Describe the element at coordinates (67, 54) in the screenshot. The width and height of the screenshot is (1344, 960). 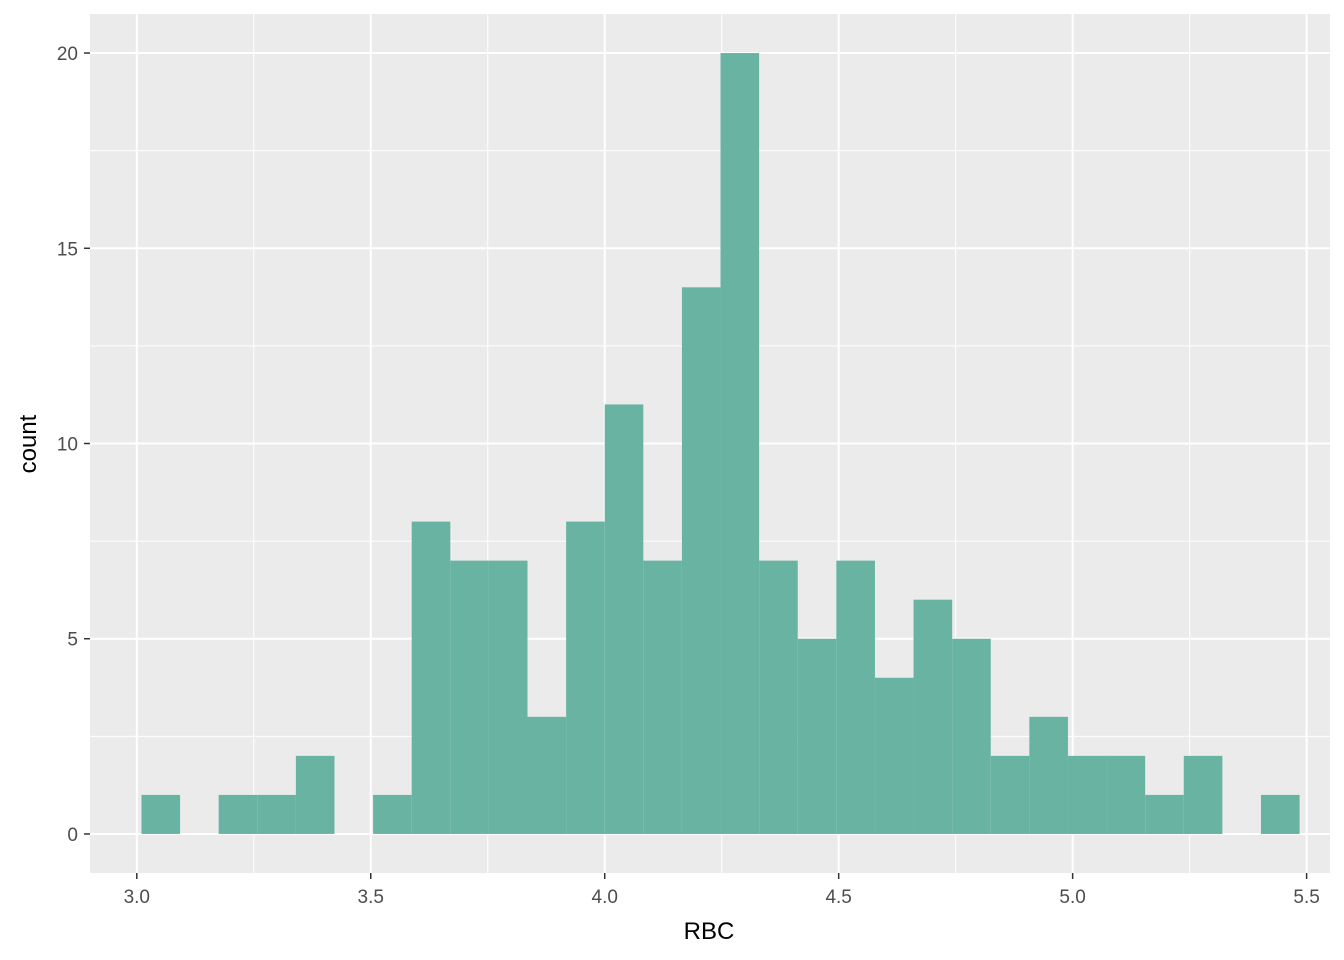
I see `y-tick-label: 20` at that location.